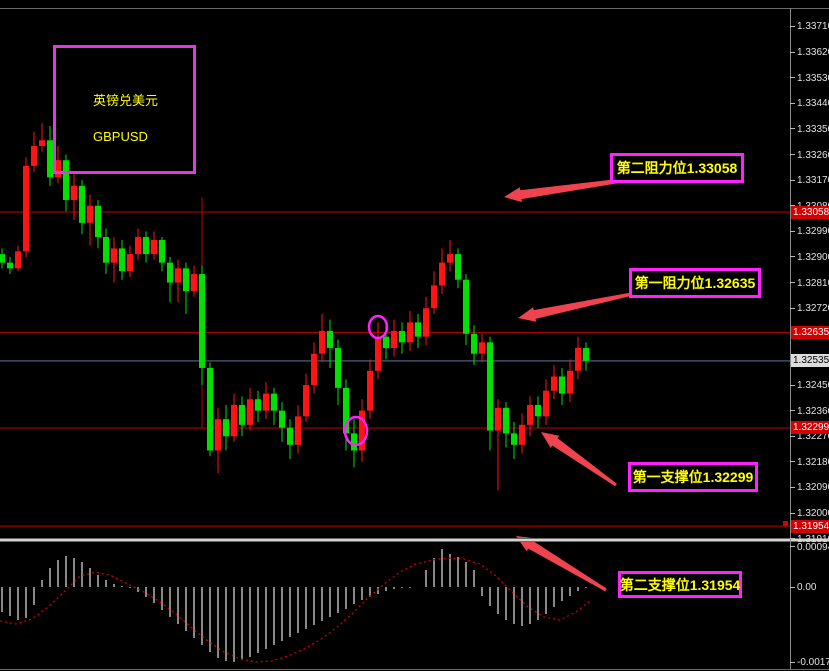  Describe the element at coordinates (810, 526) in the screenshot. I see `price-tag-support-2: 1.31954` at that location.